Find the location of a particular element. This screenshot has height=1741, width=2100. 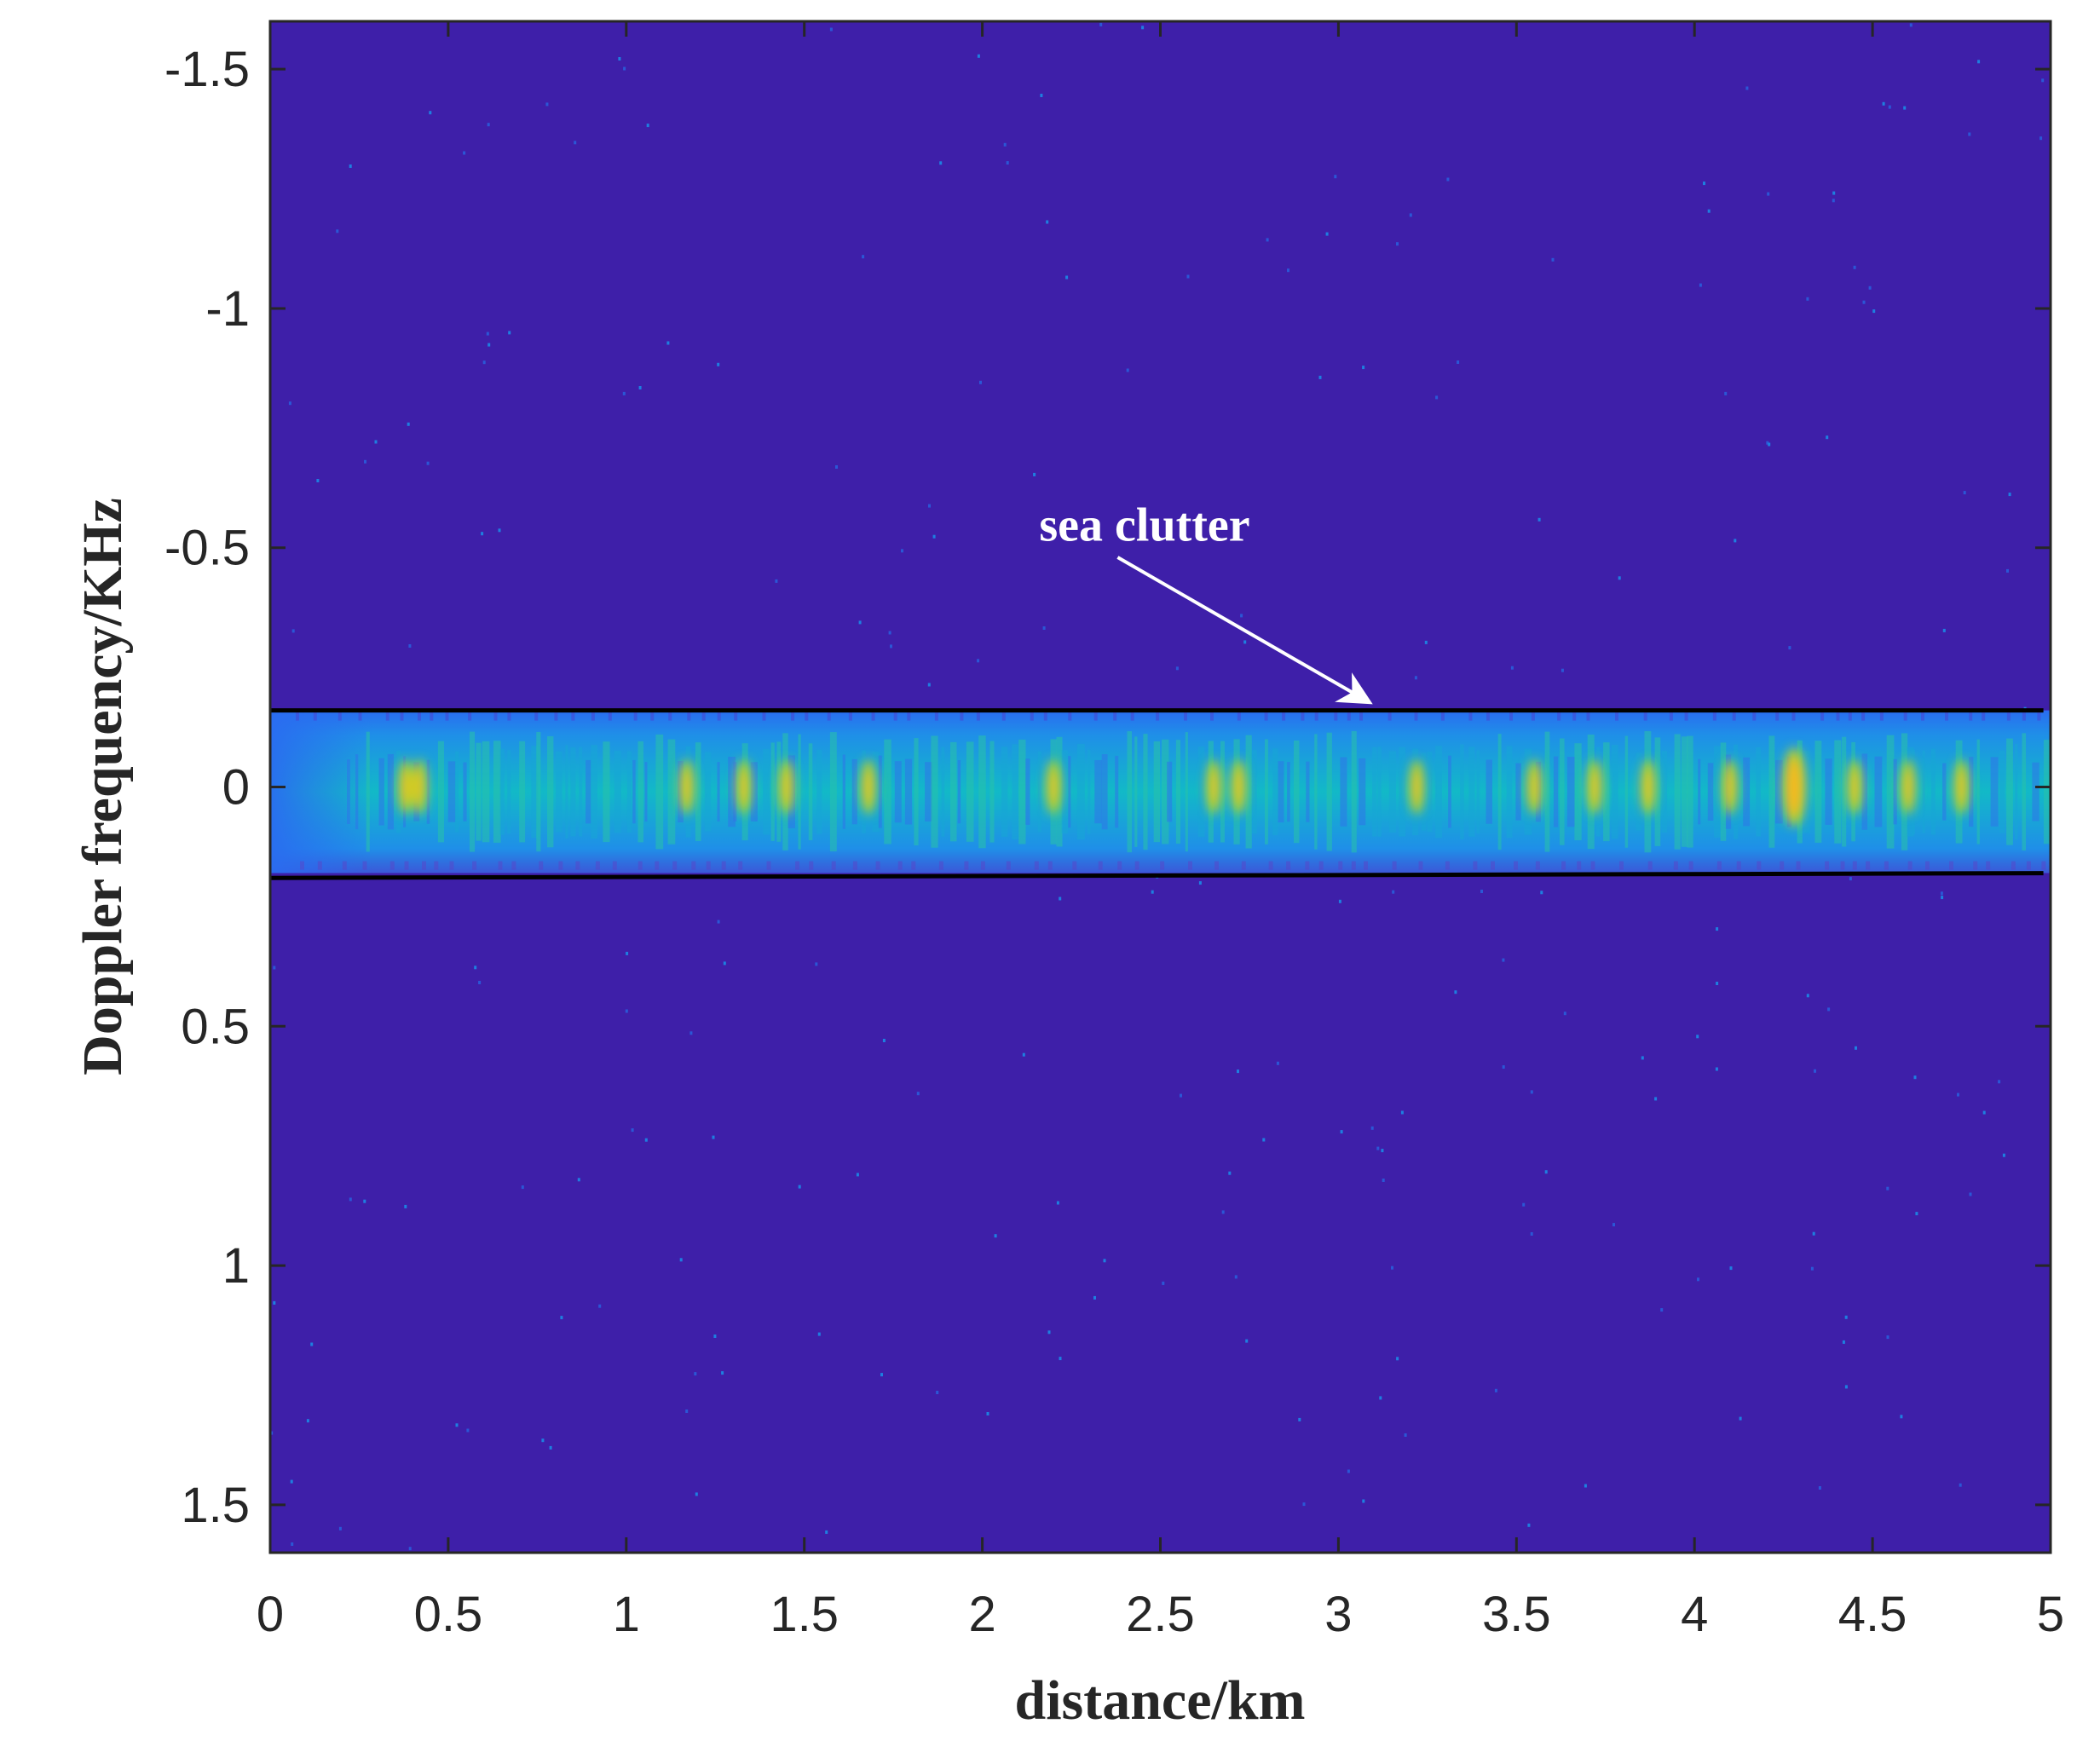

y-tick-label: 1.5 is located at coordinates (215, 1505).